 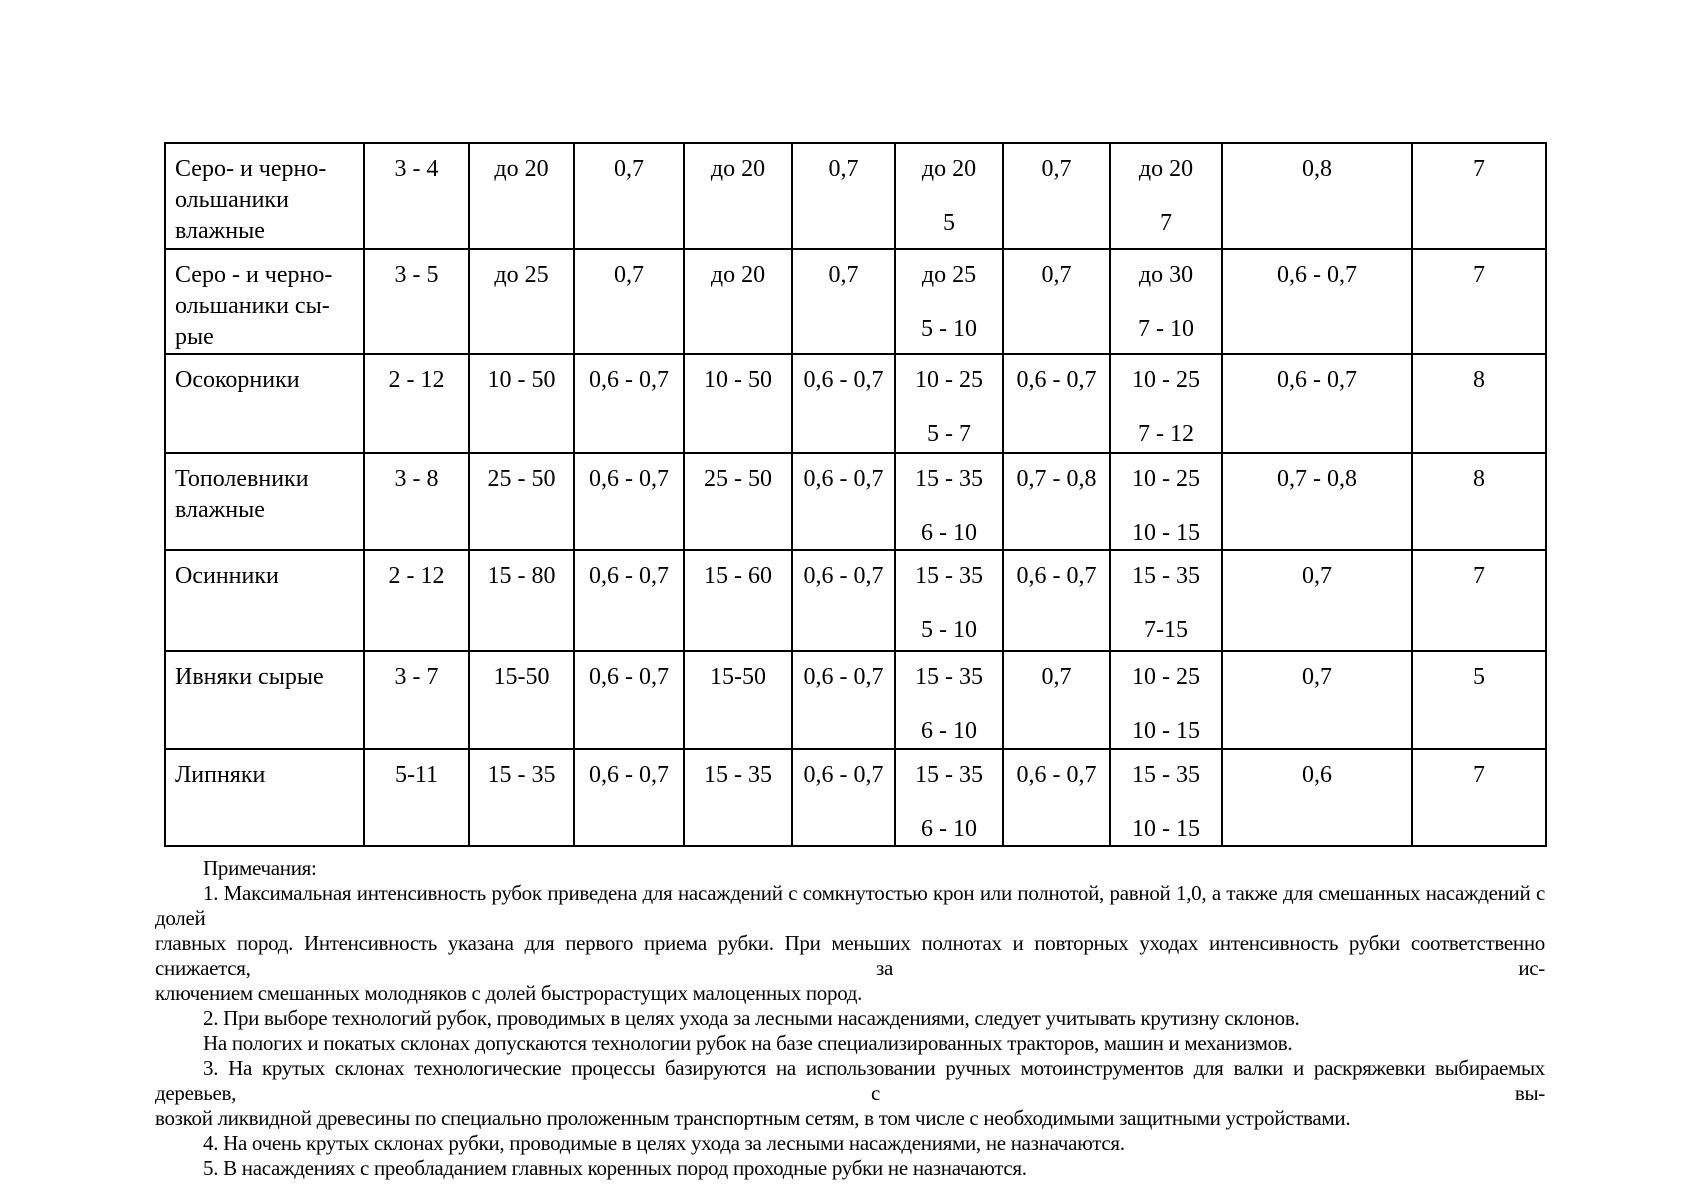 What do you see at coordinates (1166, 501) in the screenshot?
I see `cell-value-stacked: 10 - 25 10 - 15` at bounding box center [1166, 501].